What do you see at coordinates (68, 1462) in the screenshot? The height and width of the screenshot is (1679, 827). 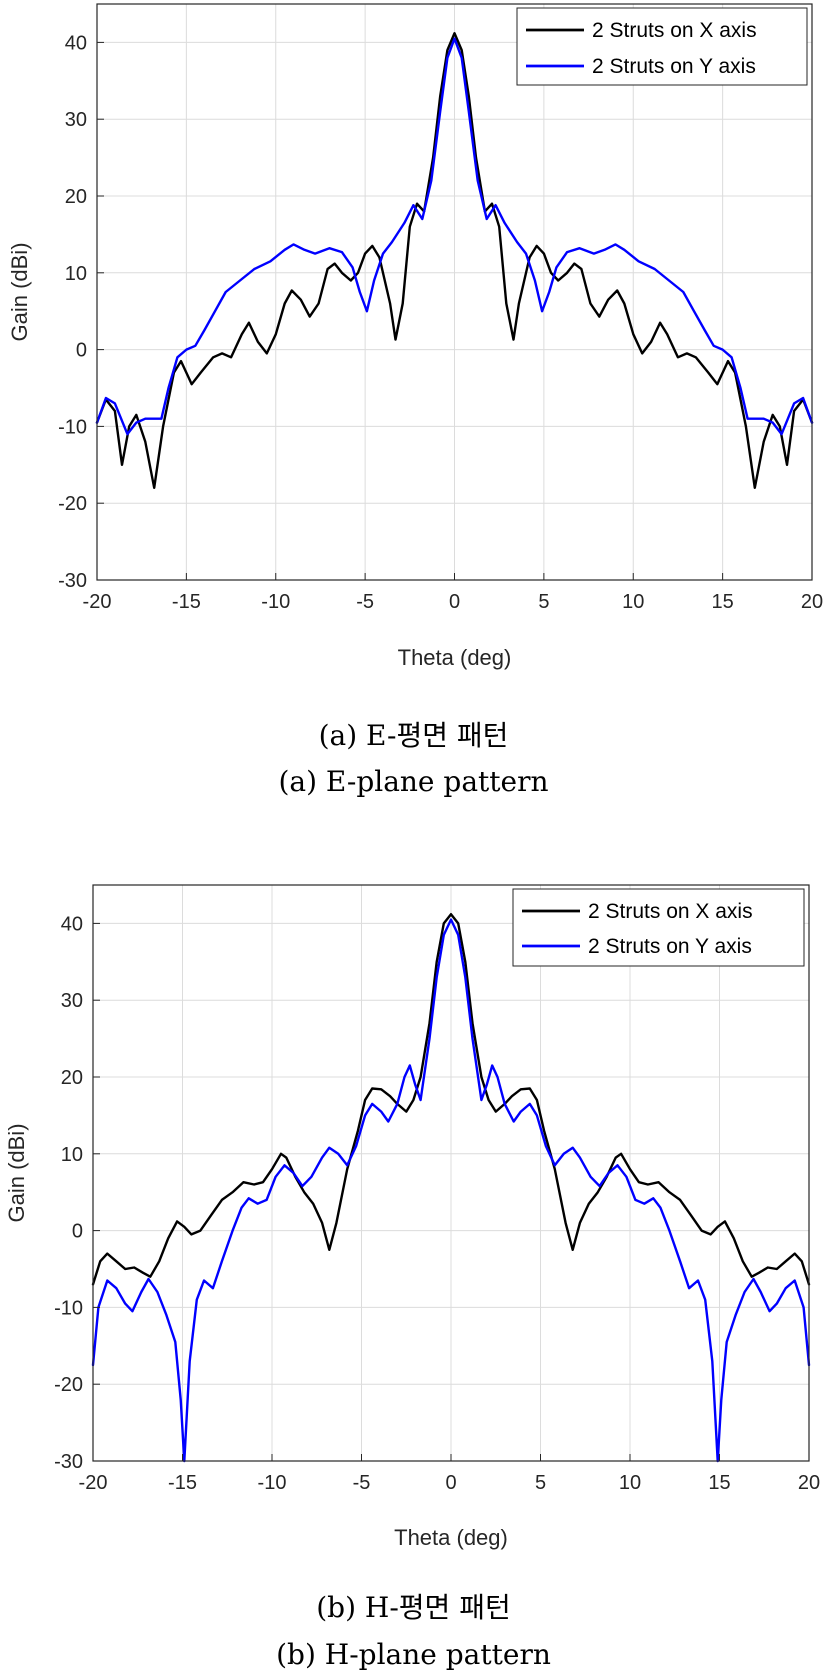 I see `h-plane-y-tick-label: -30` at bounding box center [68, 1462].